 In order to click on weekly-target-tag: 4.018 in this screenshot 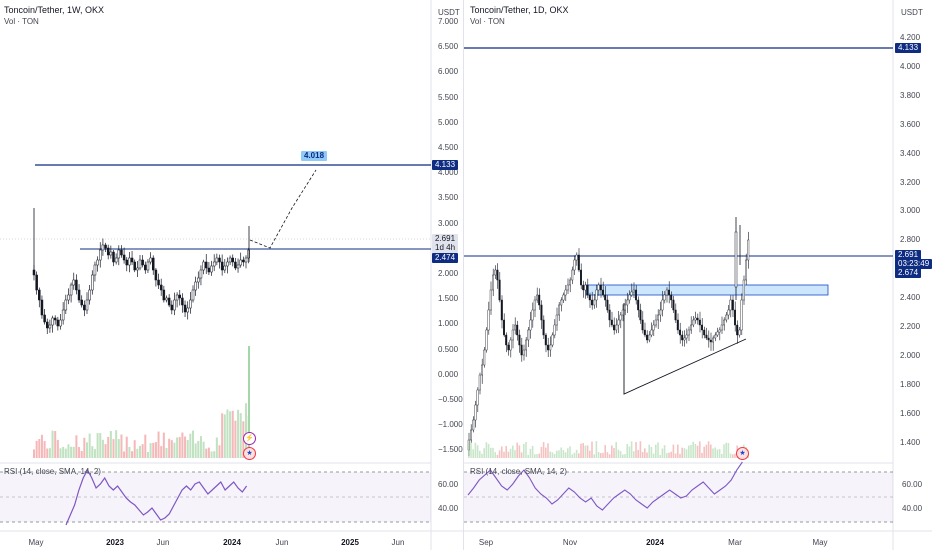, I will do `click(314, 156)`.